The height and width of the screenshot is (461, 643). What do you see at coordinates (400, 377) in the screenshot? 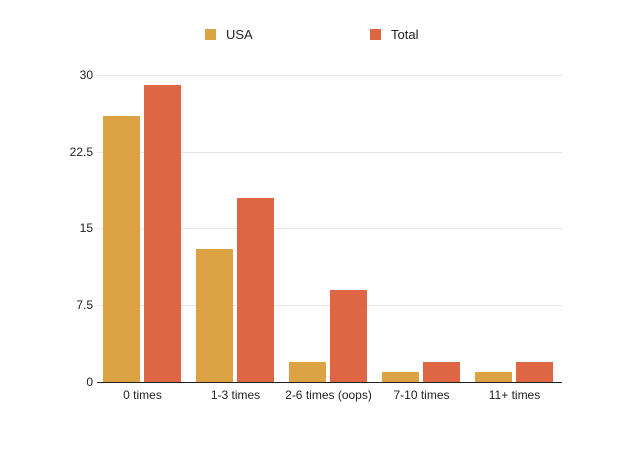
I see `bar-usa-7-10-times` at bounding box center [400, 377].